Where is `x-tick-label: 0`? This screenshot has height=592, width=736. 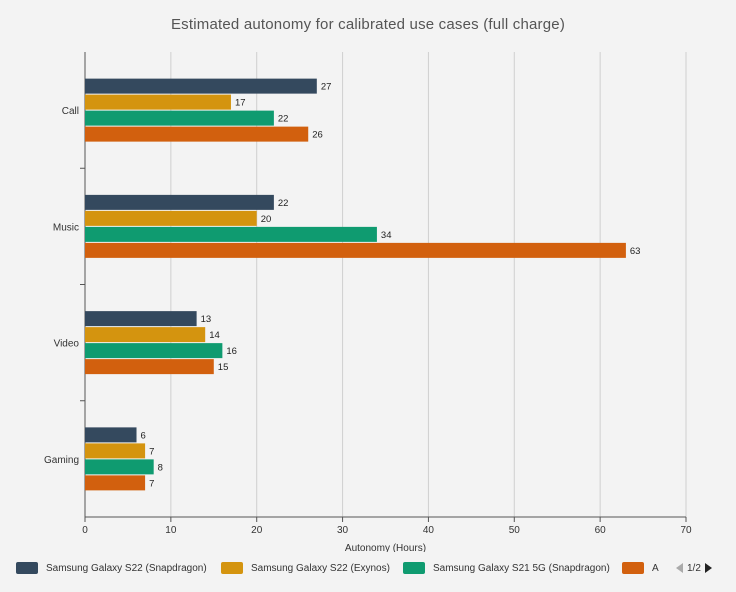 x-tick-label: 0 is located at coordinates (85, 530).